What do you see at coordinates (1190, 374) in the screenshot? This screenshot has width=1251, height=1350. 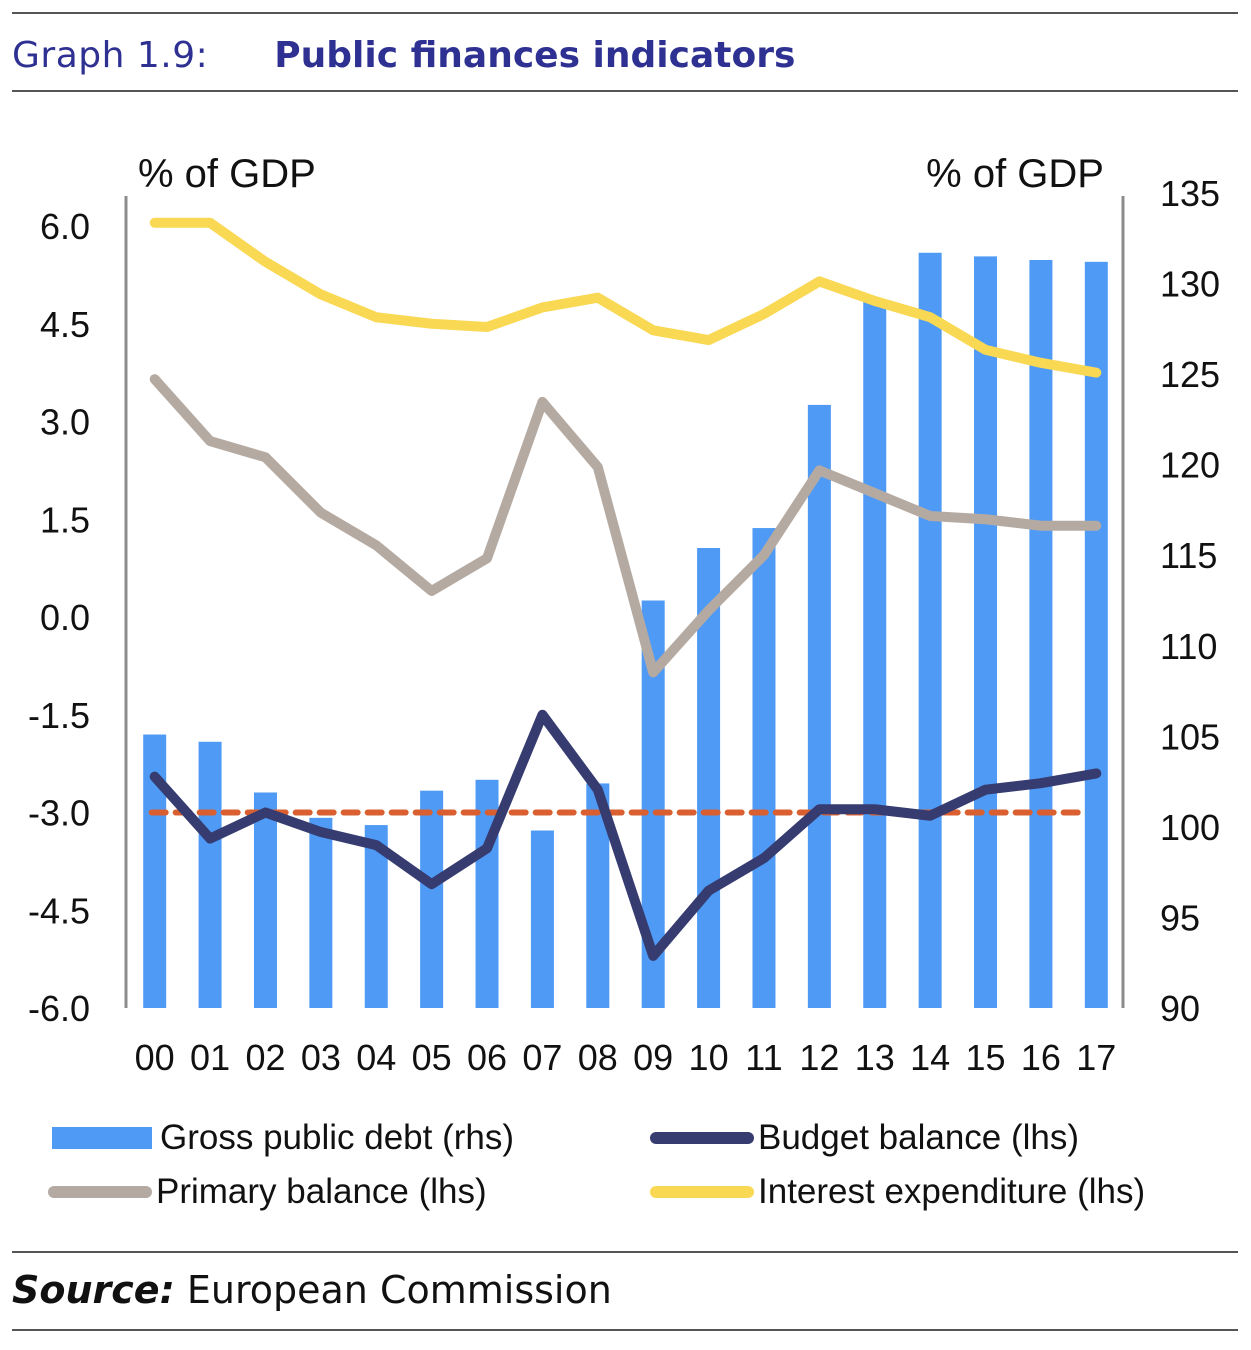 I see `right-tick-label: 125` at bounding box center [1190, 374].